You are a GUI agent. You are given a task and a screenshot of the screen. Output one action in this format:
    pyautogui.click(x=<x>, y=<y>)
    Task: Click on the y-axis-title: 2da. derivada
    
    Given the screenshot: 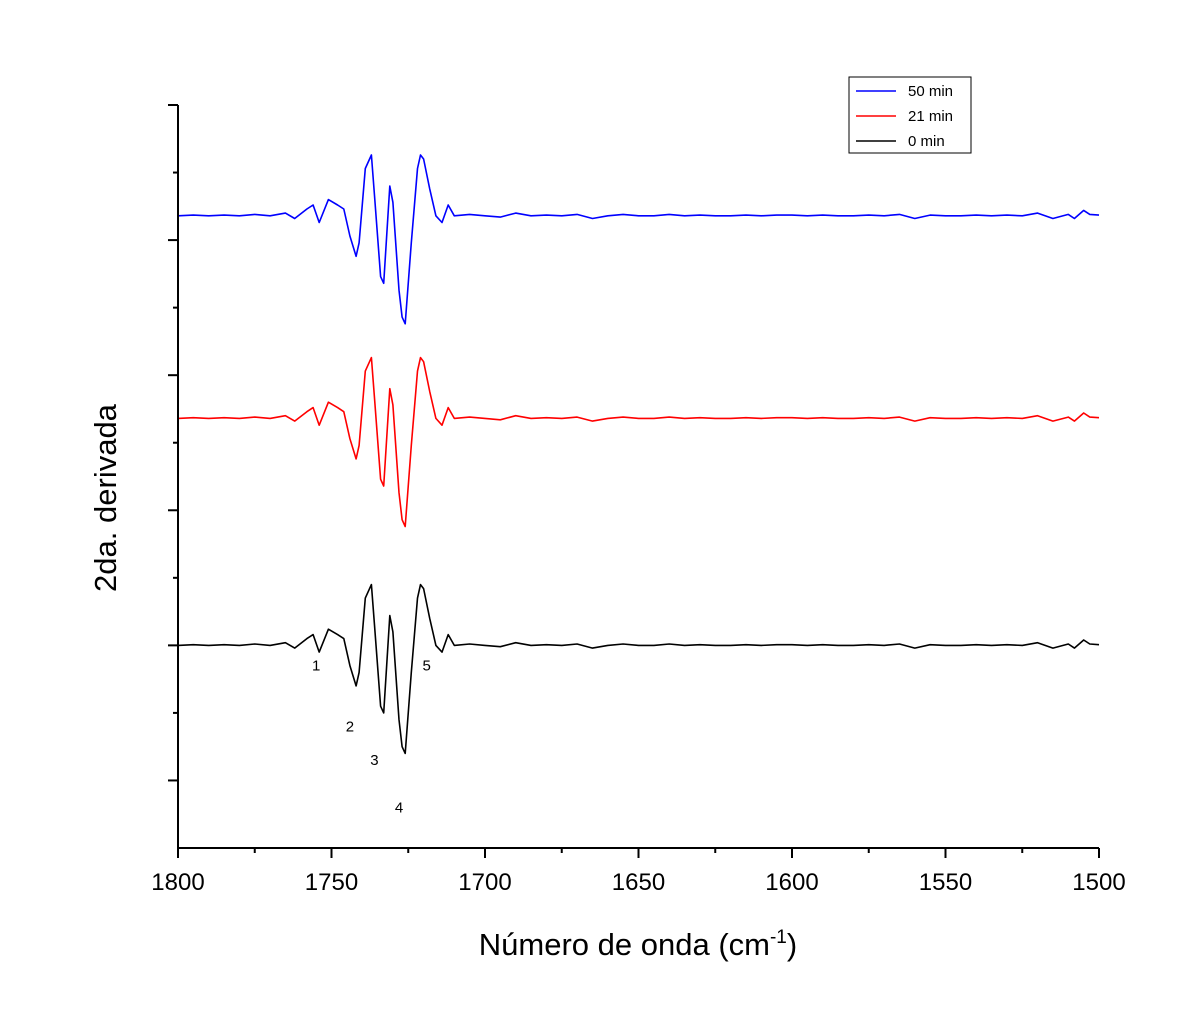 What is the action you would take?
    pyautogui.click(x=105, y=497)
    